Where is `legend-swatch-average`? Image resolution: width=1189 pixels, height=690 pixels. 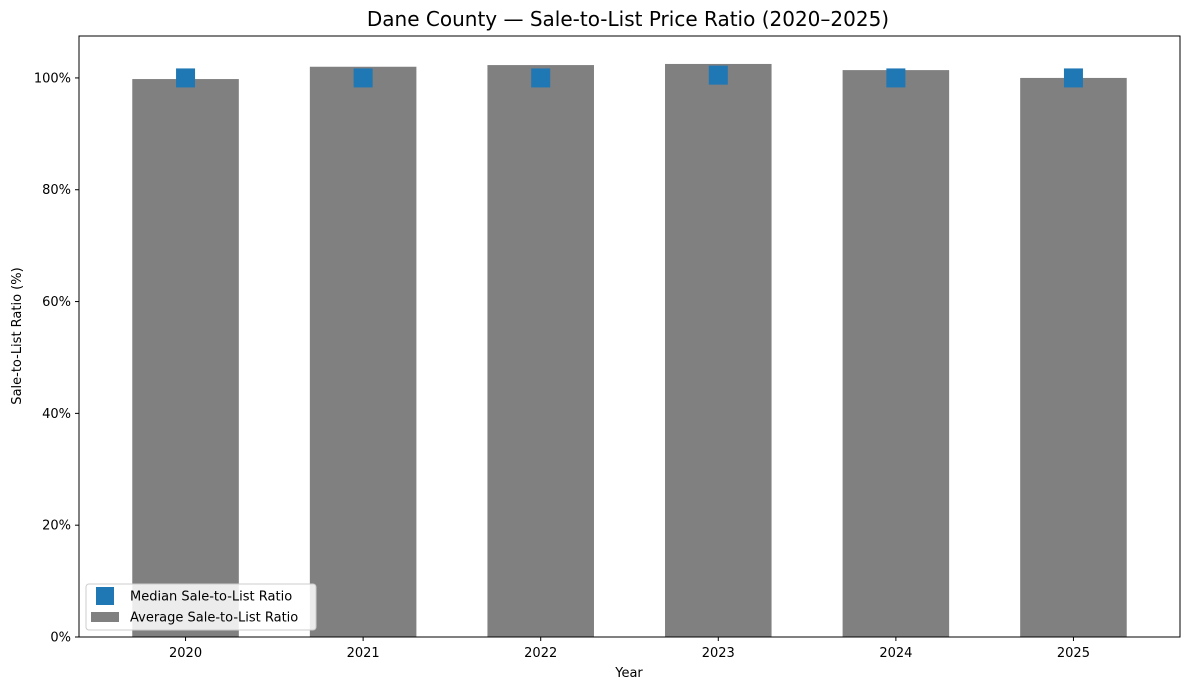 legend-swatch-average is located at coordinates (105, 617).